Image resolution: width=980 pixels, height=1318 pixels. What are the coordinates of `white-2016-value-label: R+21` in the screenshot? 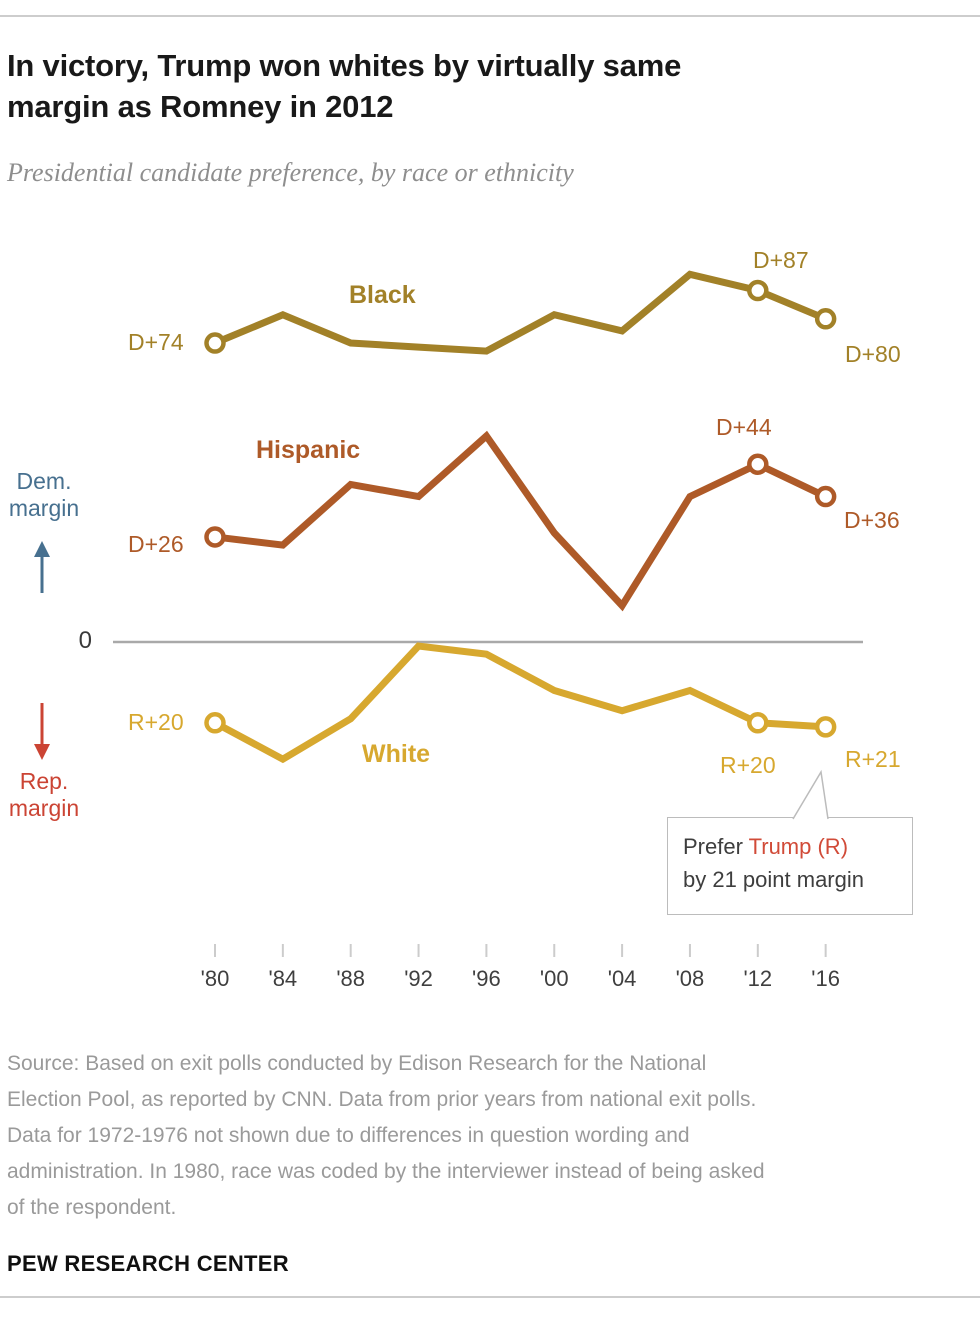 It's located at (873, 759).